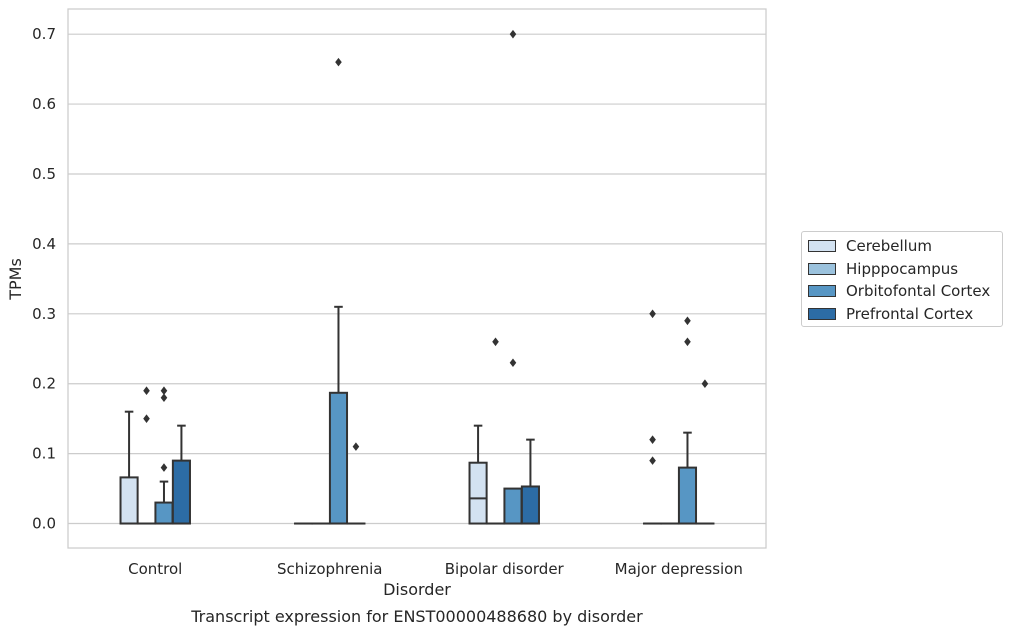 The height and width of the screenshot is (634, 1014). I want to click on x-tick-label: Bipolar disorder, so click(505, 569).